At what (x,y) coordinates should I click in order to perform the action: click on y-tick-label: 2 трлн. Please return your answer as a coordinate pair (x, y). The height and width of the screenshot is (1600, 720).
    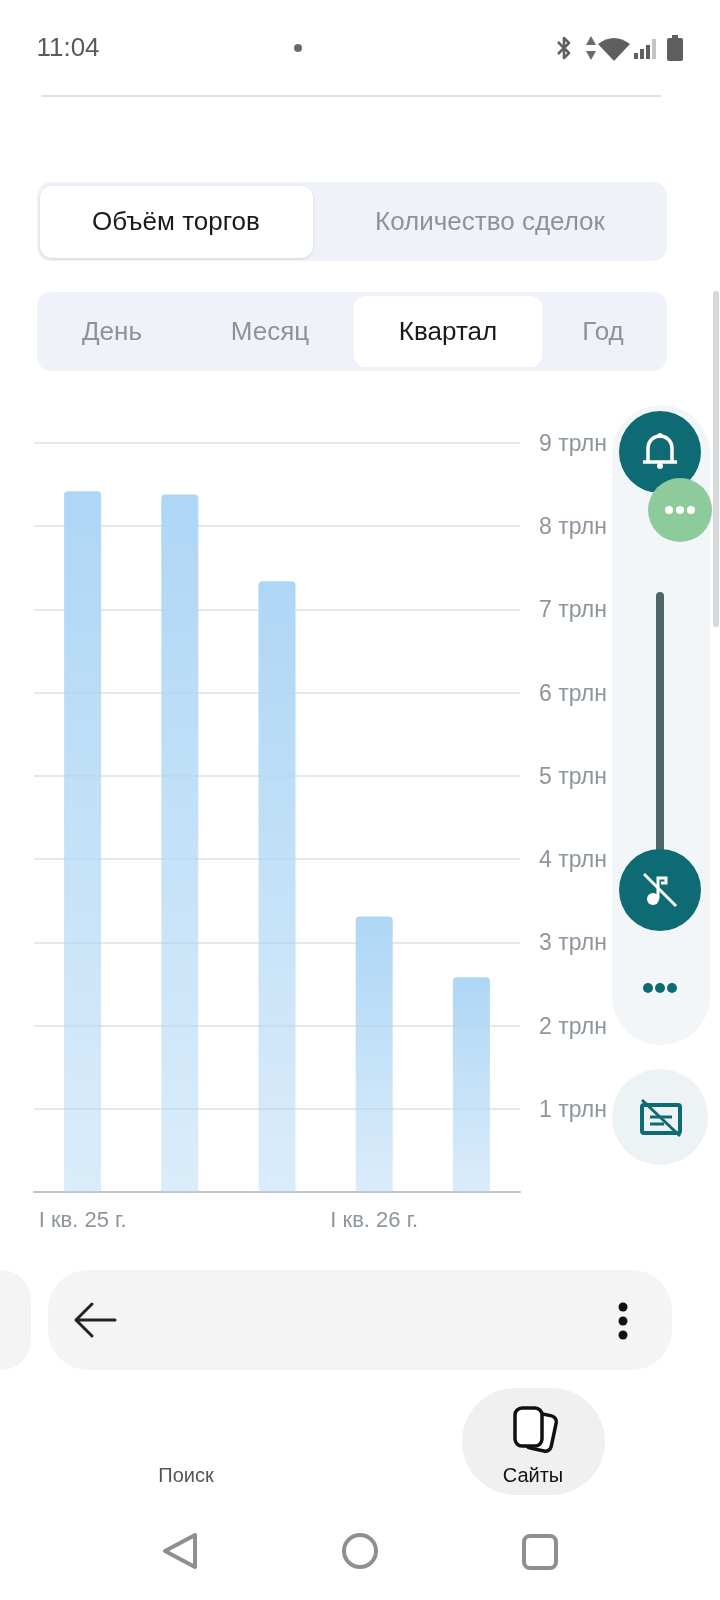
    Looking at the image, I should click on (573, 1025).